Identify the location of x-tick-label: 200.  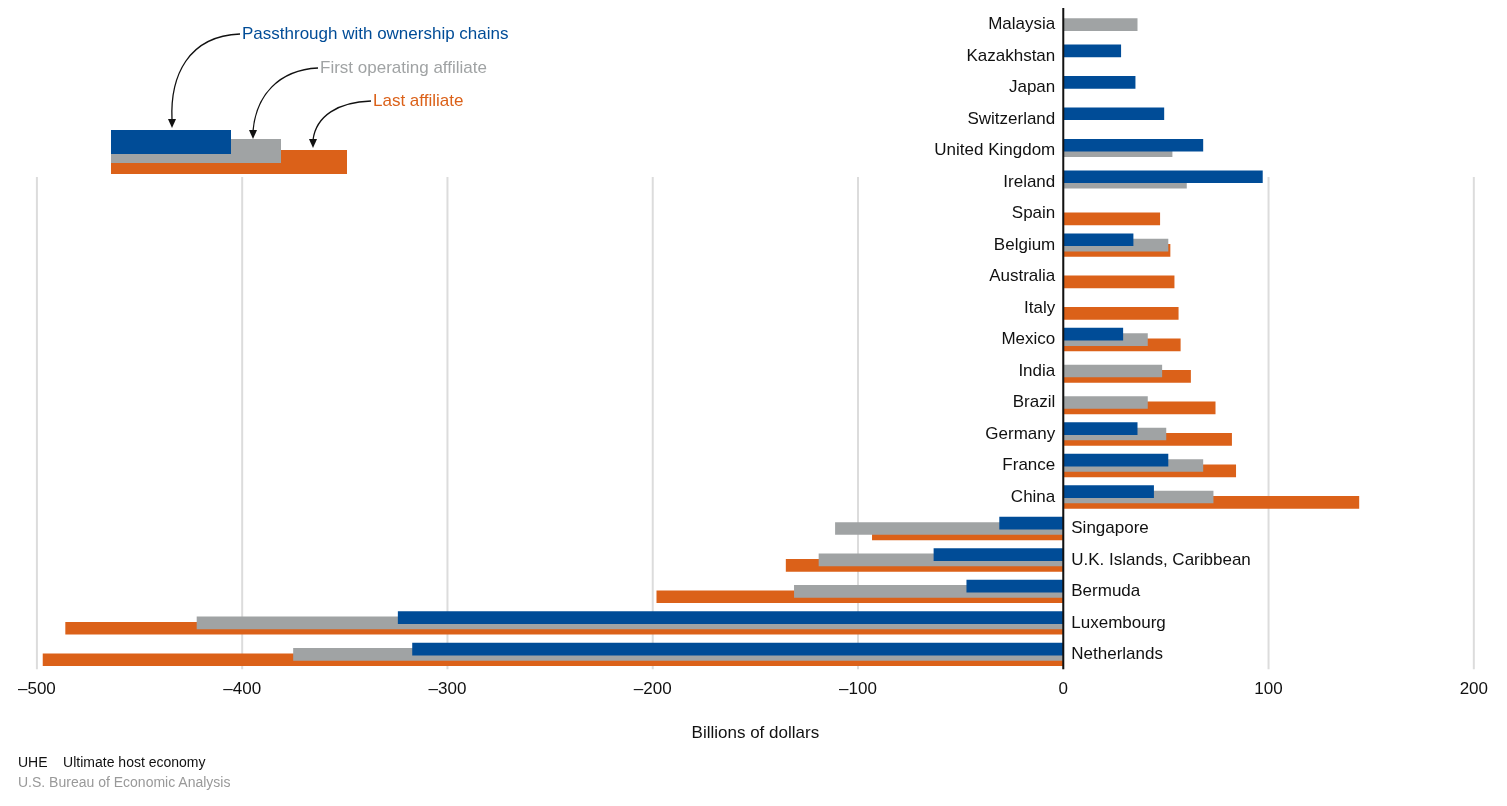
(1474, 689).